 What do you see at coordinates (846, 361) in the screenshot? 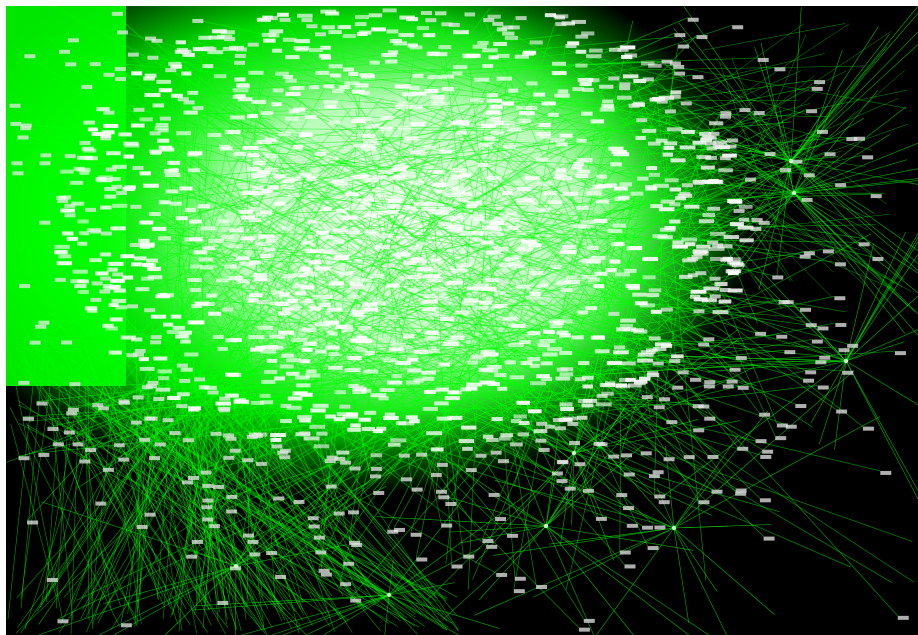
I see `hub-node` at bounding box center [846, 361].